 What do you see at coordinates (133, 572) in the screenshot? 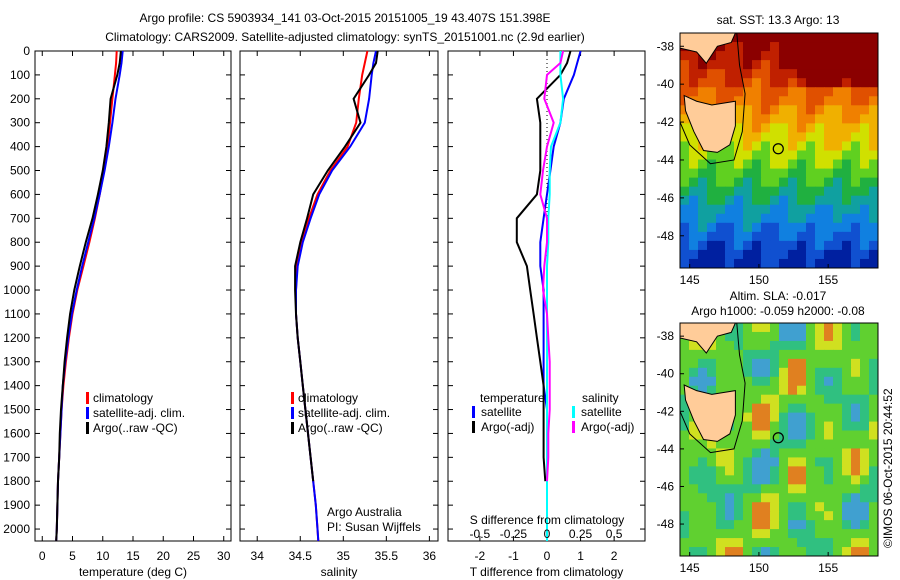
I see `x-axis-label: temperature (deg C)` at bounding box center [133, 572].